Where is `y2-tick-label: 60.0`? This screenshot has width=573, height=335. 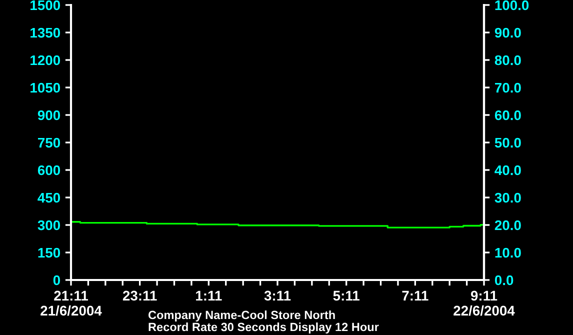 y2-tick-label: 60.0 is located at coordinates (507, 115).